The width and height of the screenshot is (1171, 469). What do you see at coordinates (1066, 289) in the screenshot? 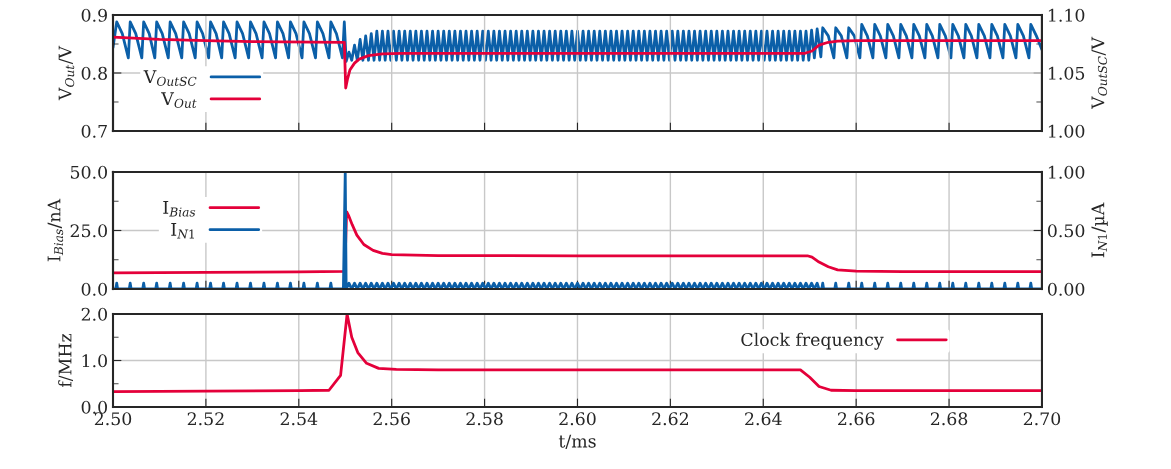
I see `y2-tick-label: 0.00` at bounding box center [1066, 289].